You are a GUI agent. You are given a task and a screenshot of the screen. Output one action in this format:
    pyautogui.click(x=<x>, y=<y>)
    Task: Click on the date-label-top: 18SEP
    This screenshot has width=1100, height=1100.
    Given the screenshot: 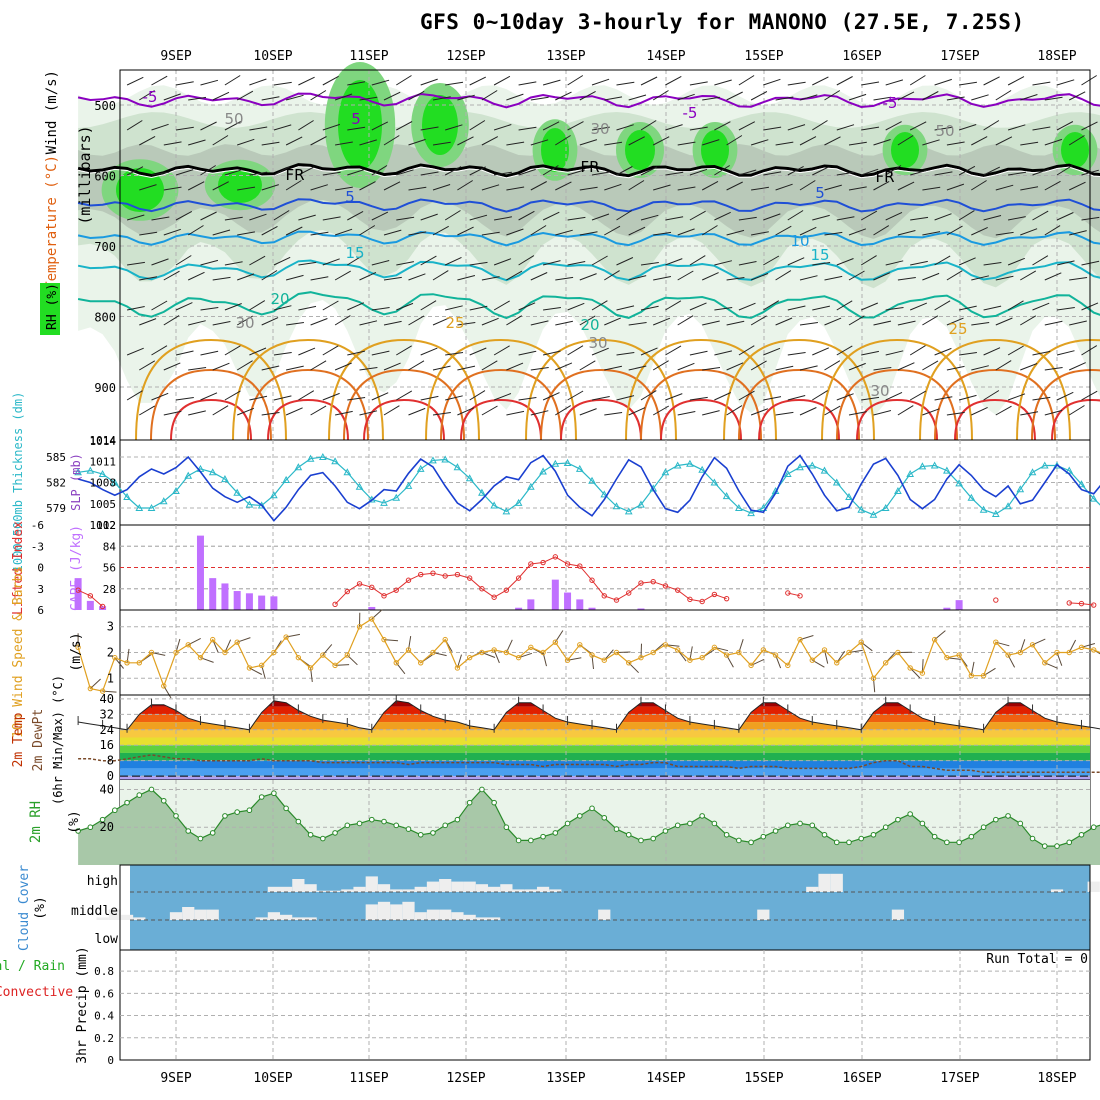 What is the action you would take?
    pyautogui.click(x=1056, y=56)
    